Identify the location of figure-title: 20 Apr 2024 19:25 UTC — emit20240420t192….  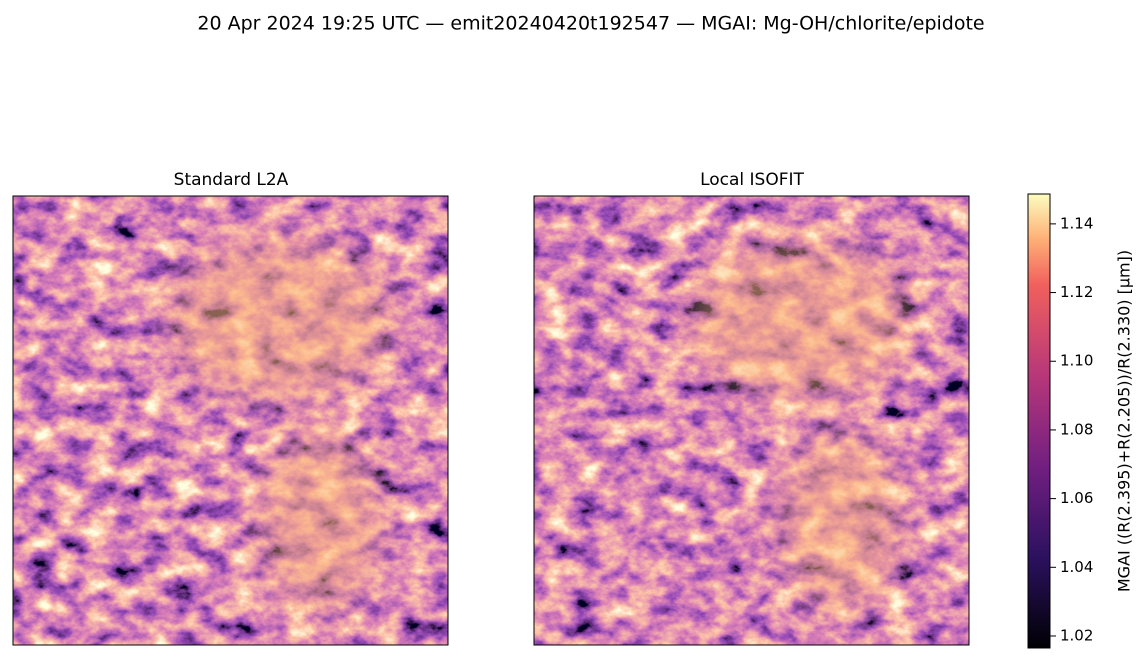
(590, 24).